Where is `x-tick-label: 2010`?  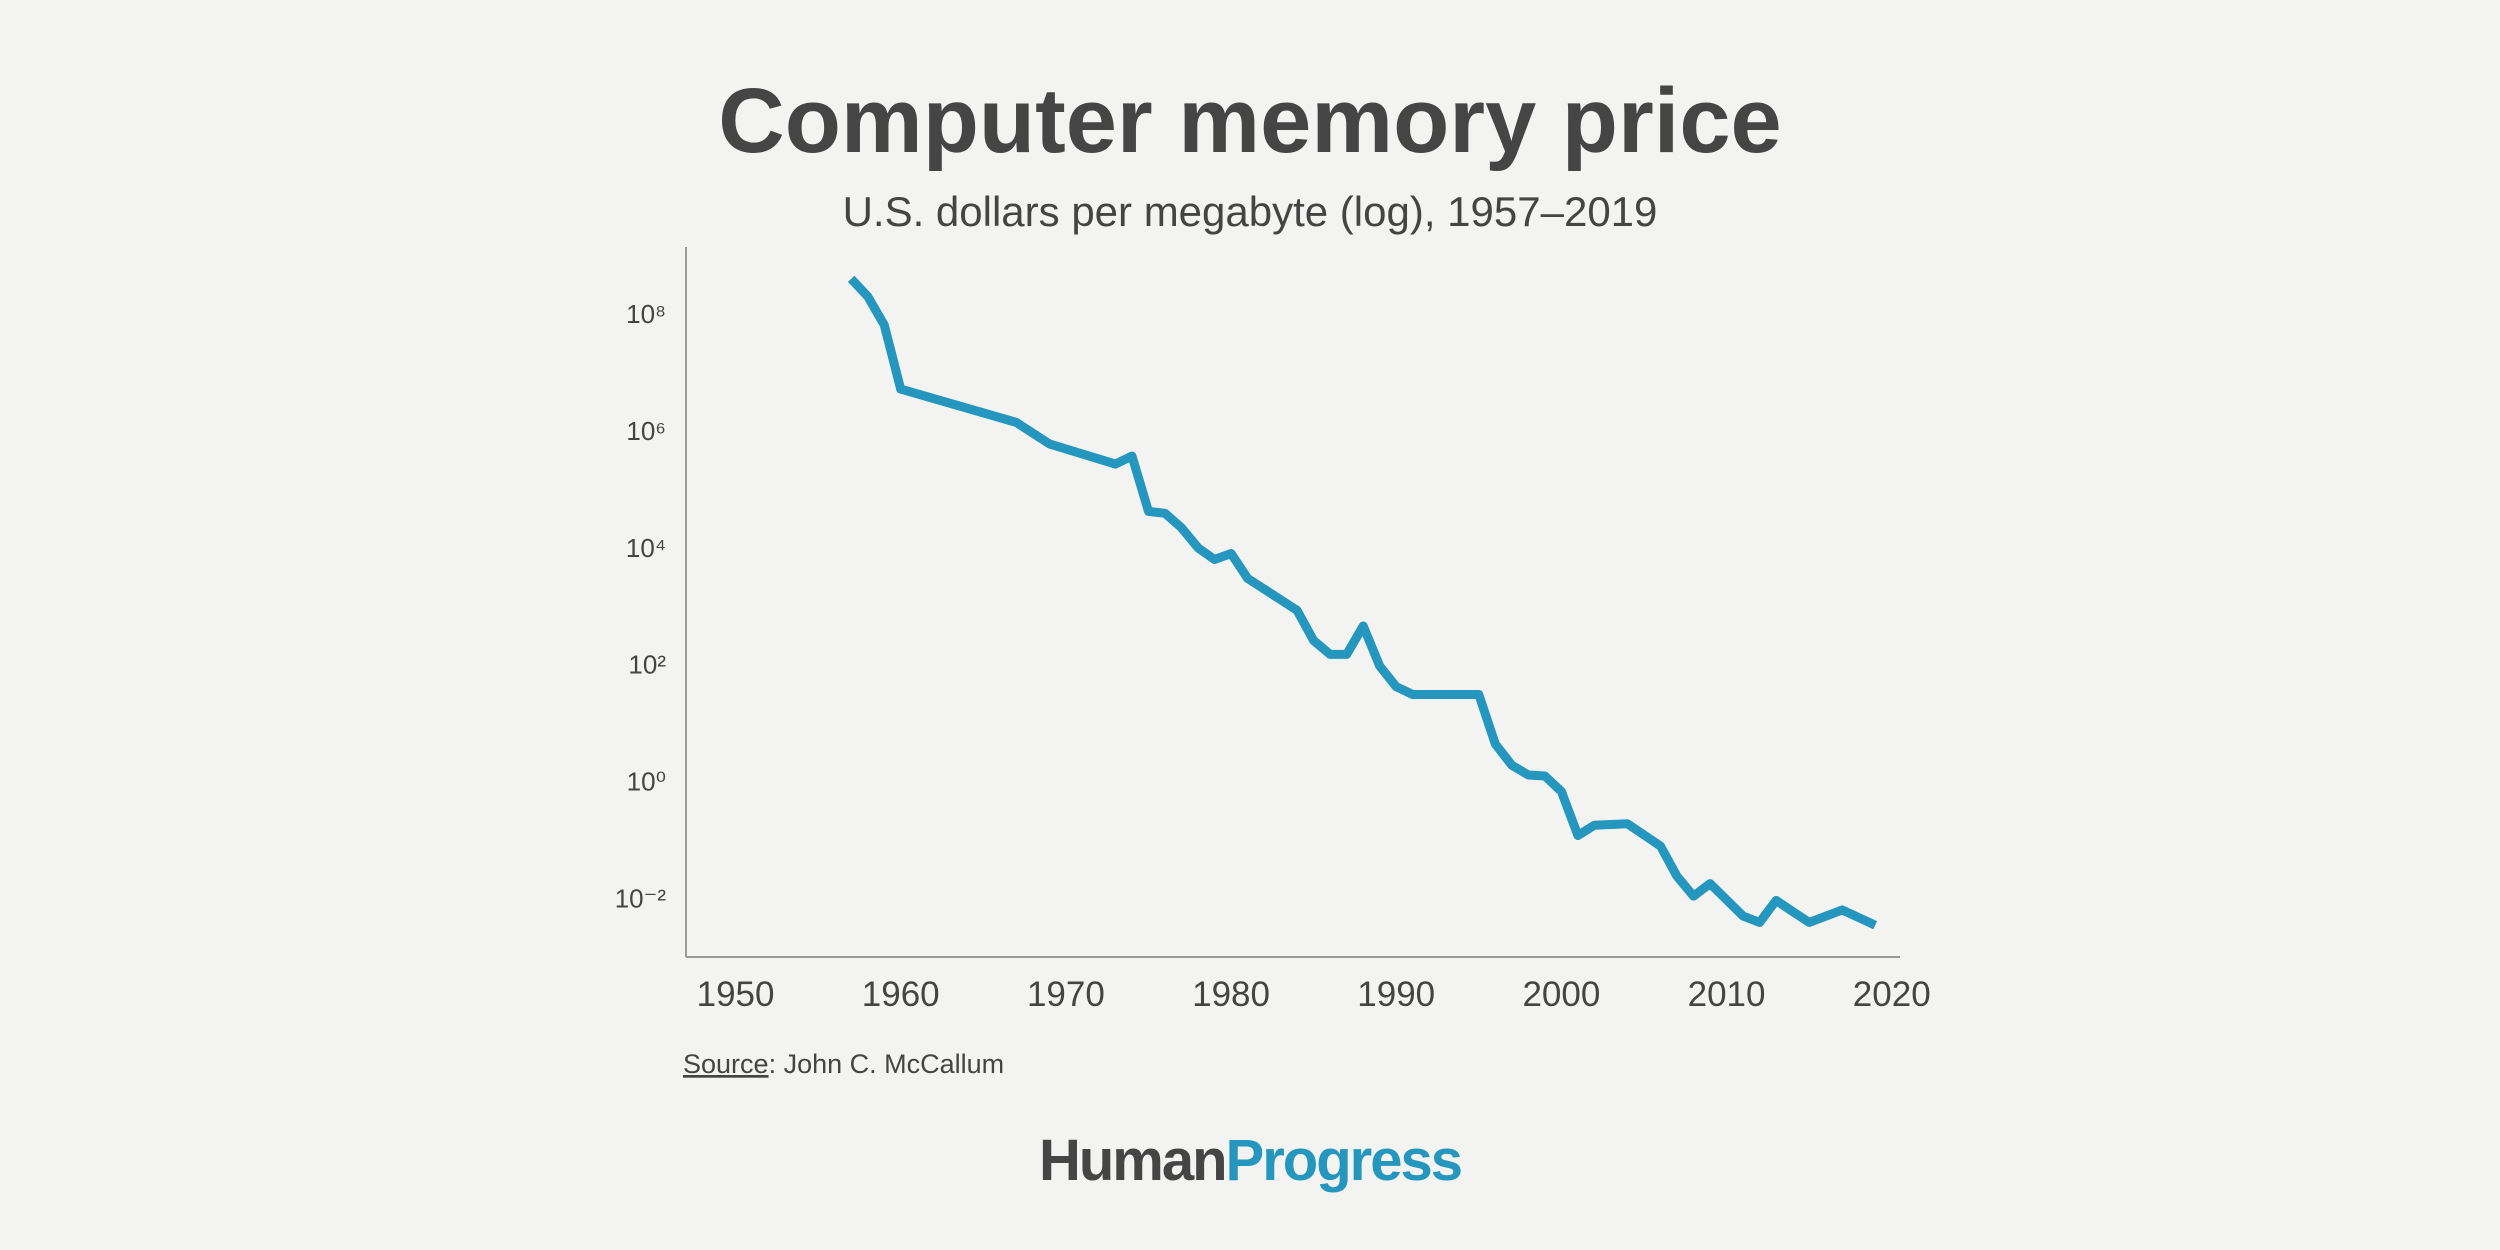
x-tick-label: 2010 is located at coordinates (1727, 994).